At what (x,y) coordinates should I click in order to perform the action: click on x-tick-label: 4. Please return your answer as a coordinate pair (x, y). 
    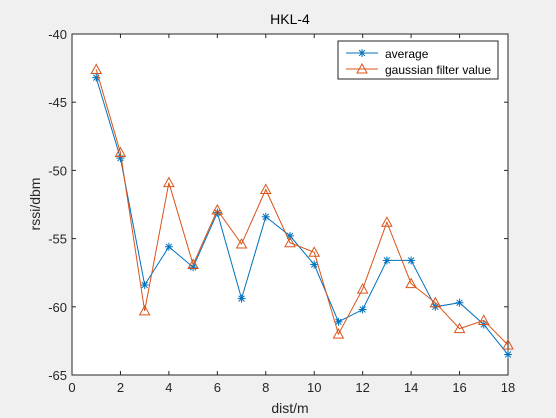
    Looking at the image, I should click on (168, 387).